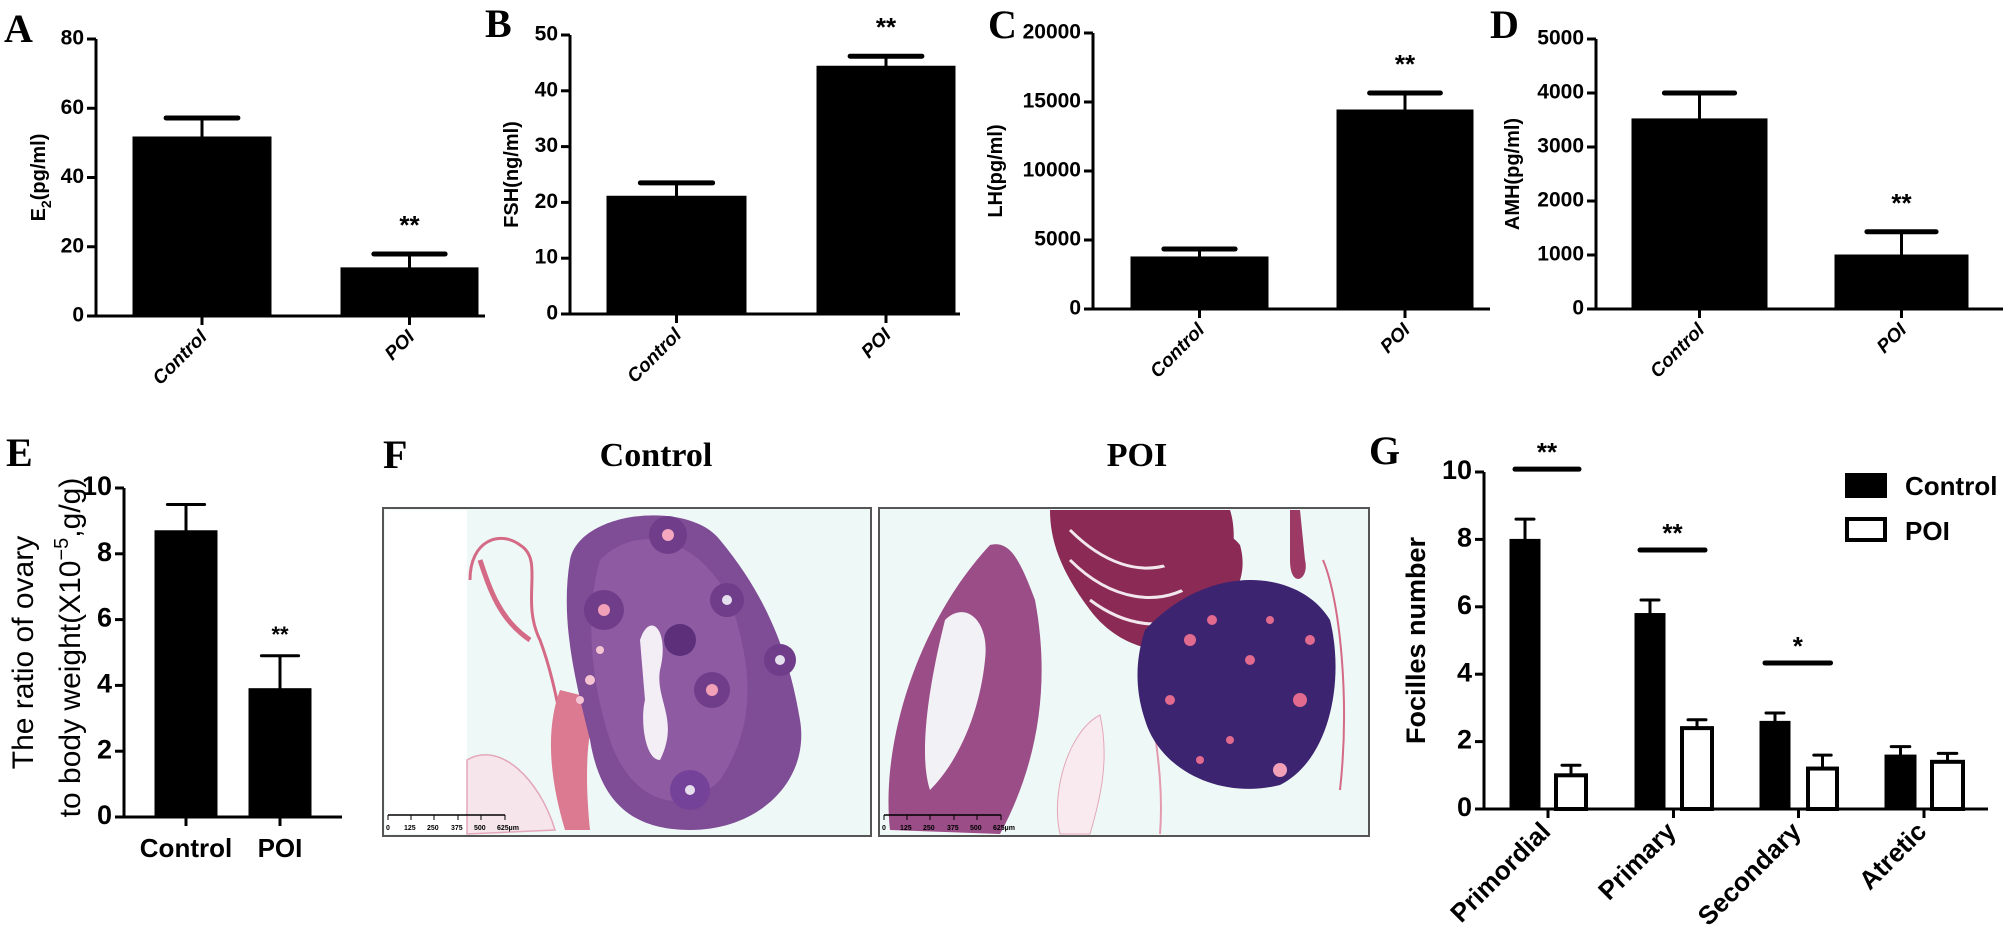  What do you see at coordinates (70, 689) in the screenshot?
I see `y-axis-label-text: to body weight(X10` at bounding box center [70, 689].